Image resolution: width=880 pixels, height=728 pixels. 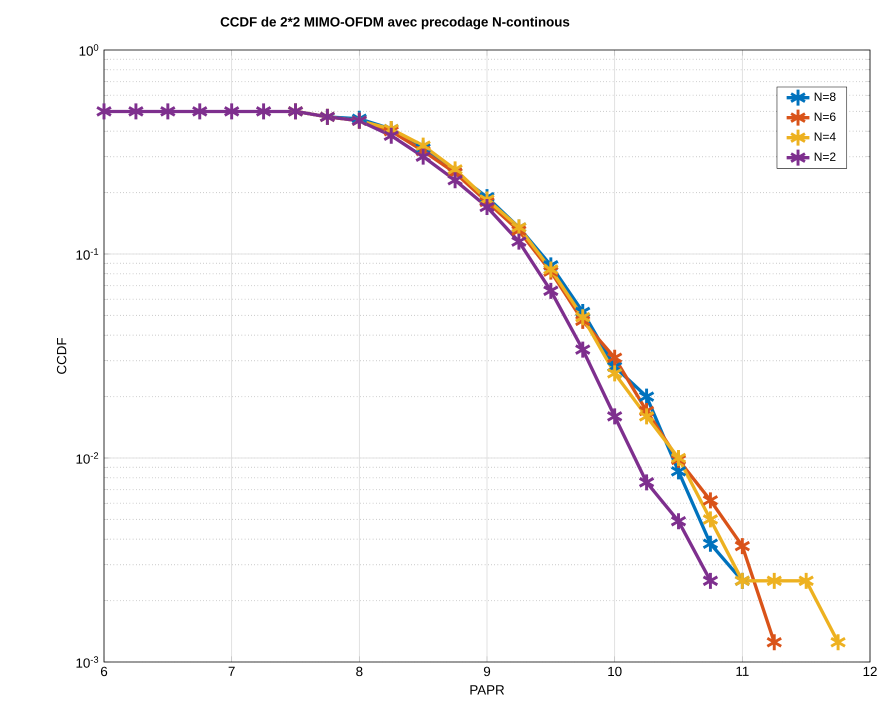 I want to click on legend-label: N=8, so click(x=825, y=96).